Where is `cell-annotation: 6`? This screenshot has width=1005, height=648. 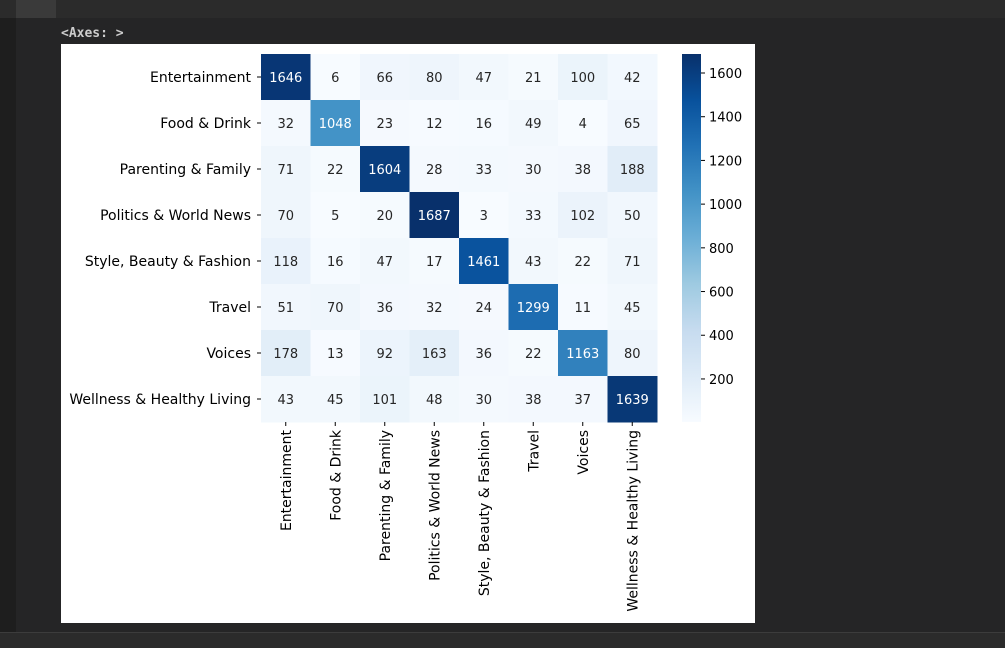
cell-annotation: 6 is located at coordinates (335, 78).